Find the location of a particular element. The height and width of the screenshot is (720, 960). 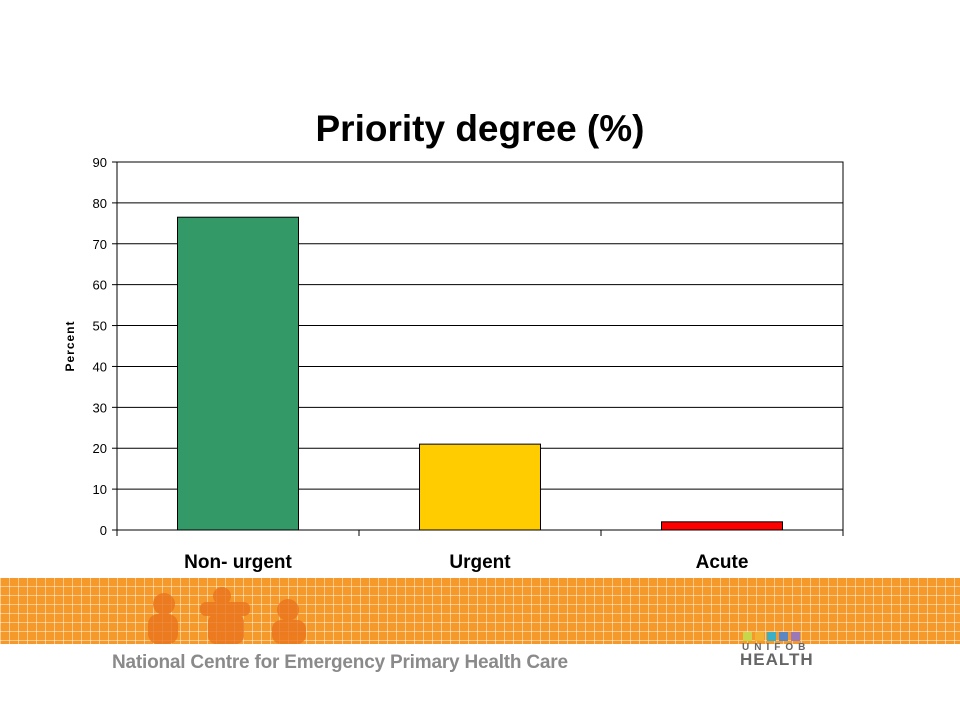

y-axis-title: Percent is located at coordinates (70, 345).